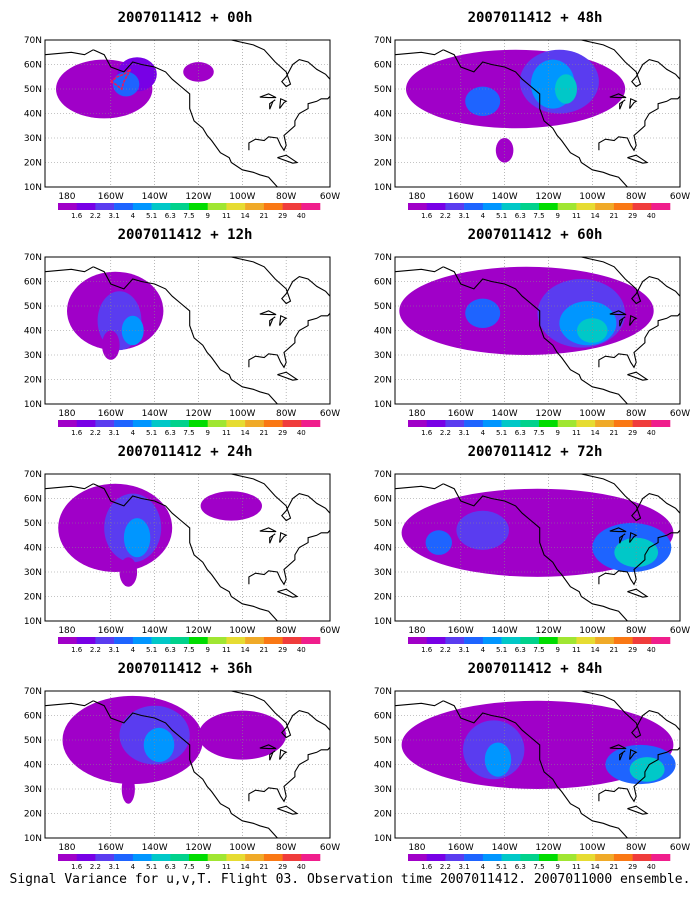  I want to click on latitude-label: 40N, so click(33, 766).